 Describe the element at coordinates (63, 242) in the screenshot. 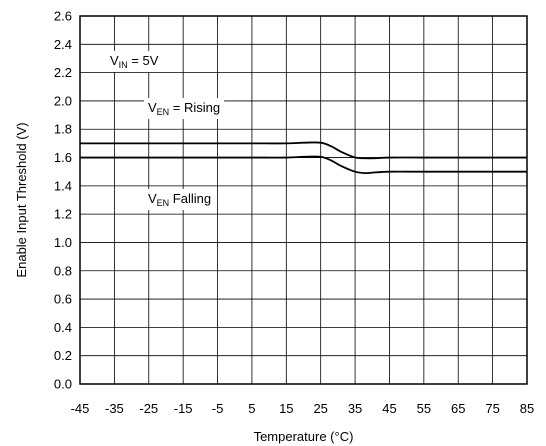

I see `y-tick-label: 1.0` at that location.